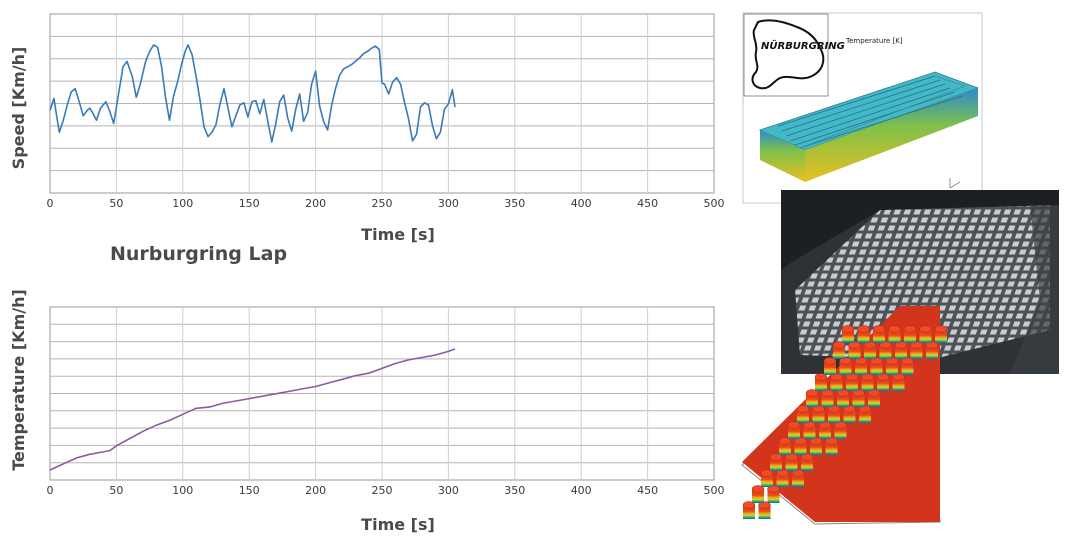 This screenshot has width=1080, height=560. What do you see at coordinates (803, 45) in the screenshot?
I see `track-logo: NÜRBURGRING` at bounding box center [803, 45].